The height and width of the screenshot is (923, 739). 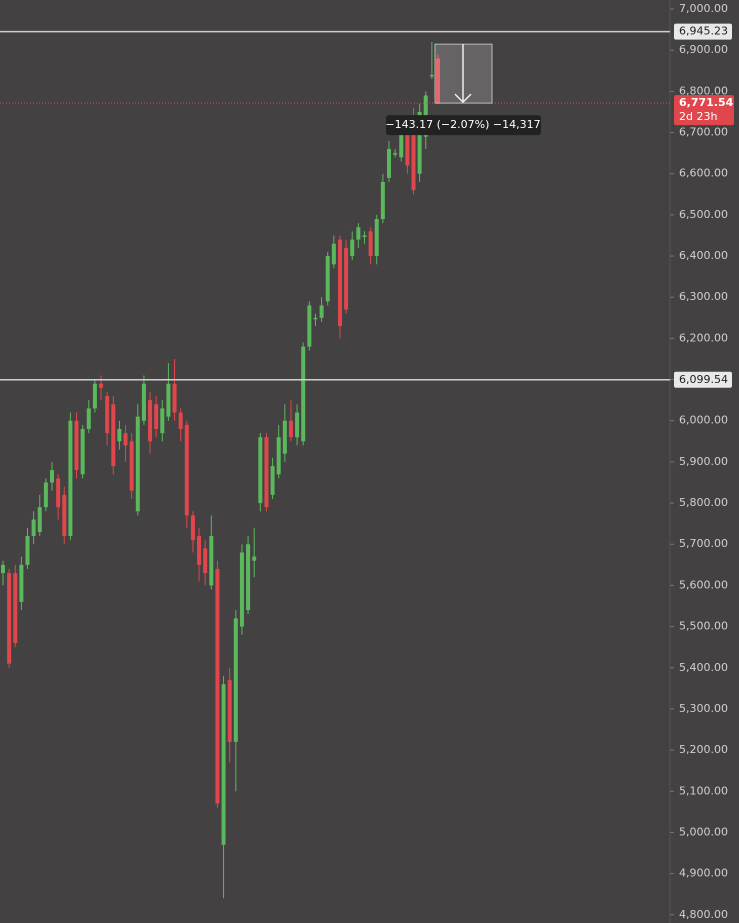 What do you see at coordinates (703, 873) in the screenshot?
I see `y-tick-label: 4,900.00` at bounding box center [703, 873].